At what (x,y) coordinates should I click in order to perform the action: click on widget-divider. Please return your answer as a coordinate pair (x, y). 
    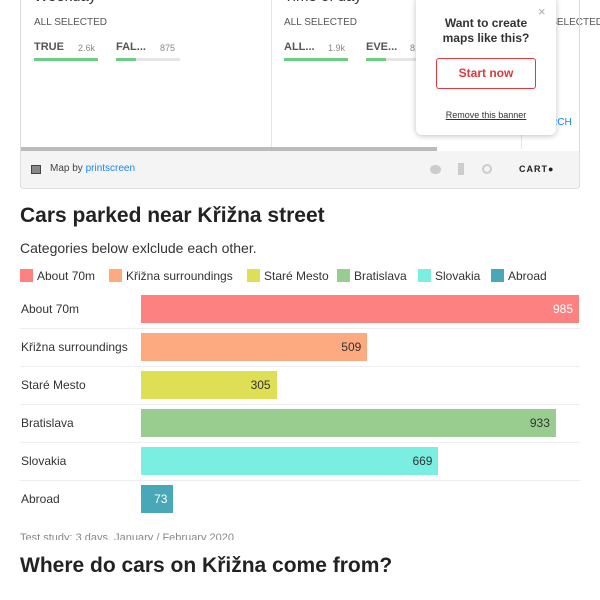
    Looking at the image, I should click on (271, 74).